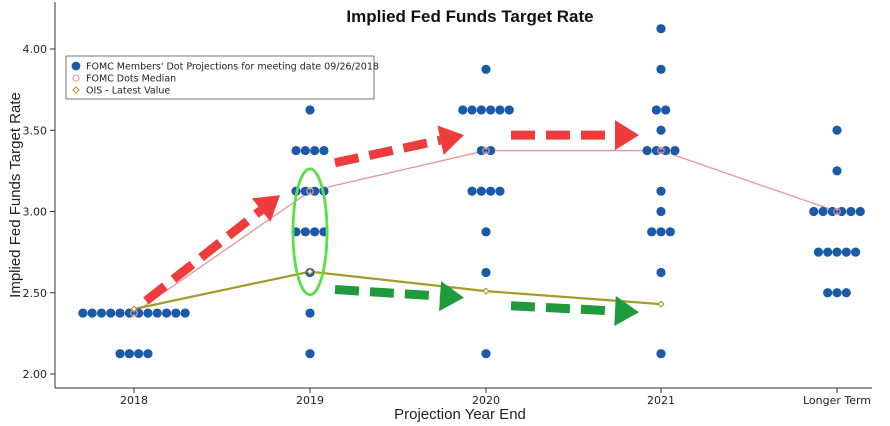  Describe the element at coordinates (15, 195) in the screenshot. I see `y-axis-label: Implied Fed Funds Target Rate` at that location.